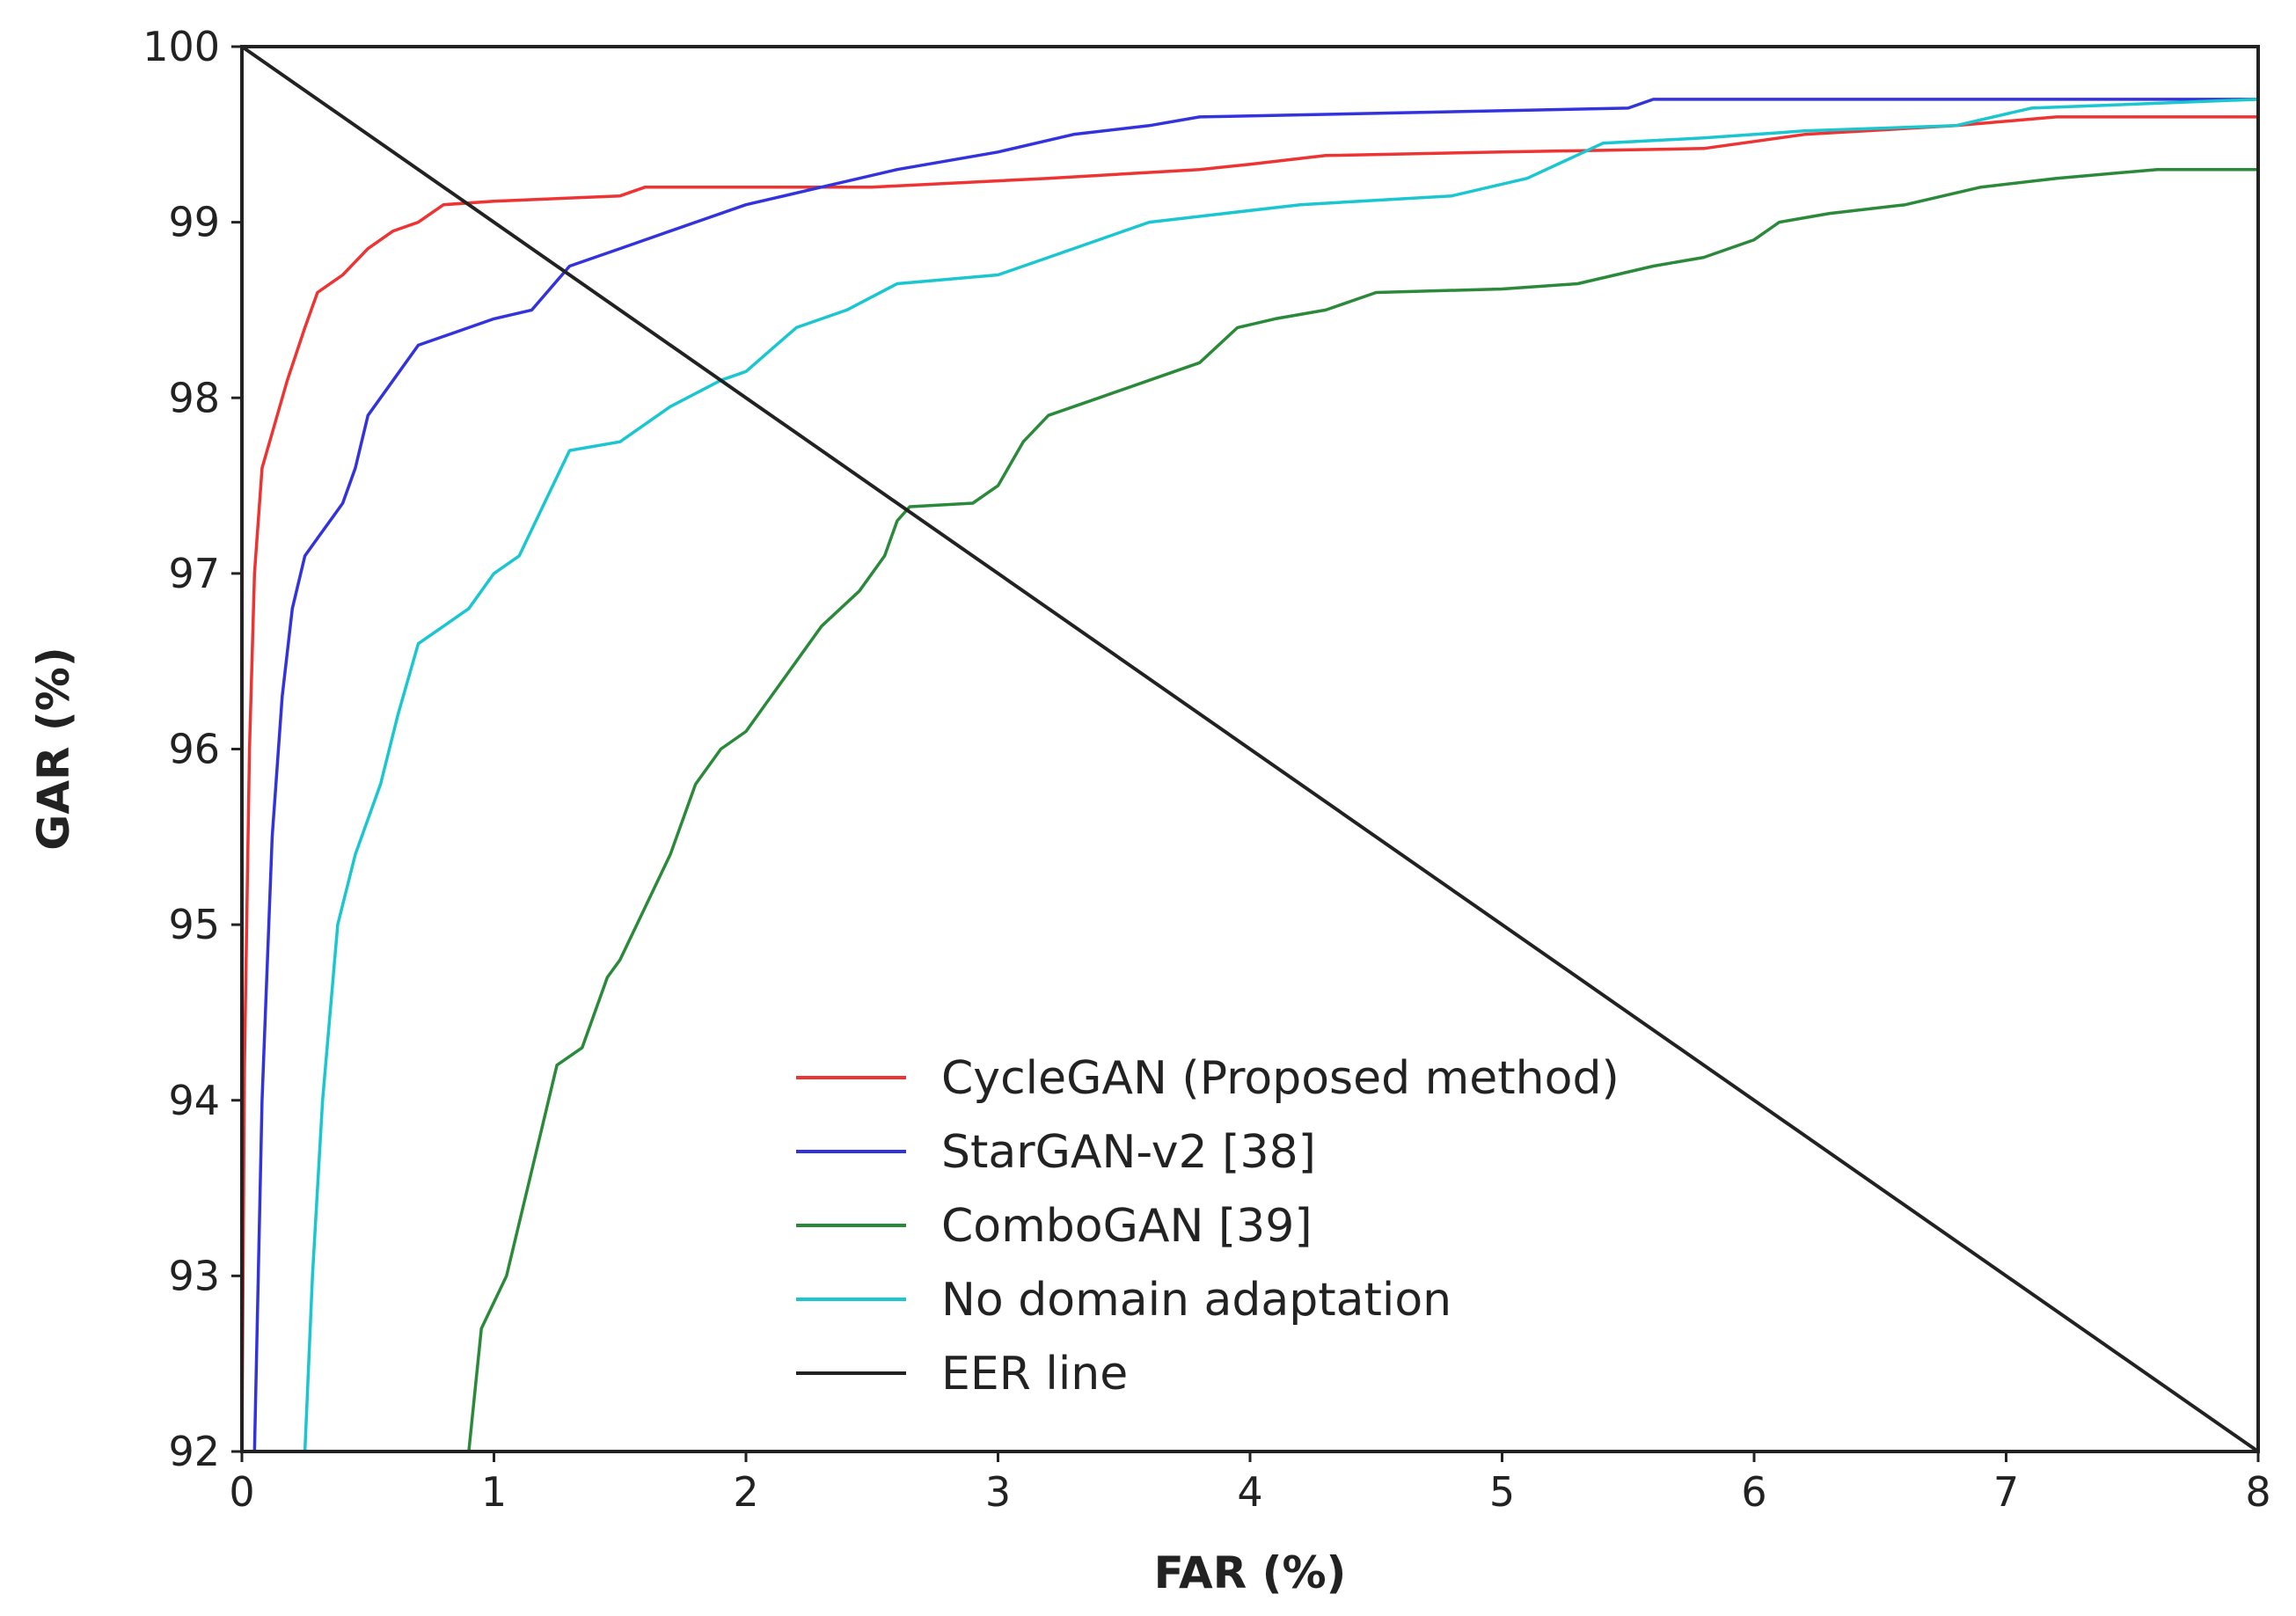 This screenshot has width=2296, height=1616. I want to click on x-tick-label: 6, so click(1753, 1492).